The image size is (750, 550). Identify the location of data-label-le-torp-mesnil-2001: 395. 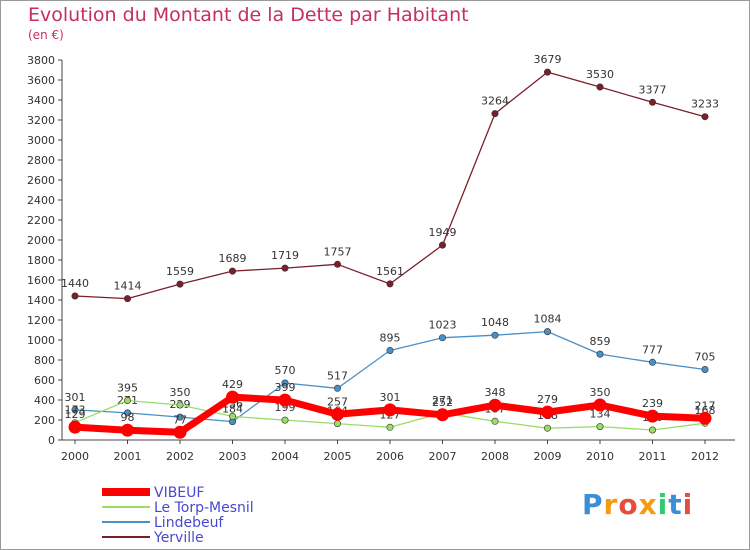
(127, 388).